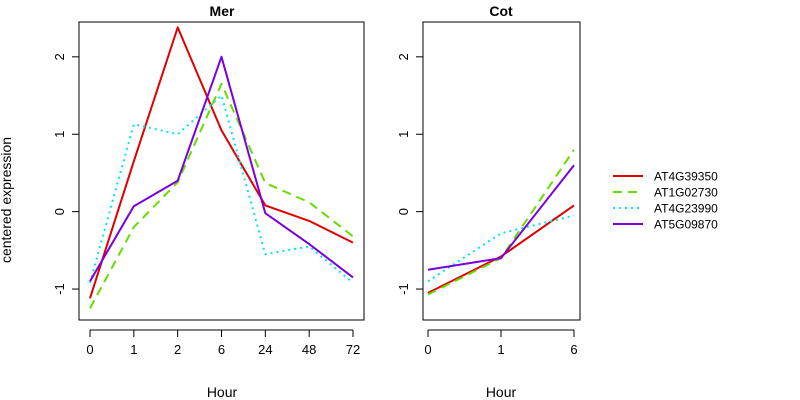  I want to click on legend-label: AT1G02730, so click(686, 193).